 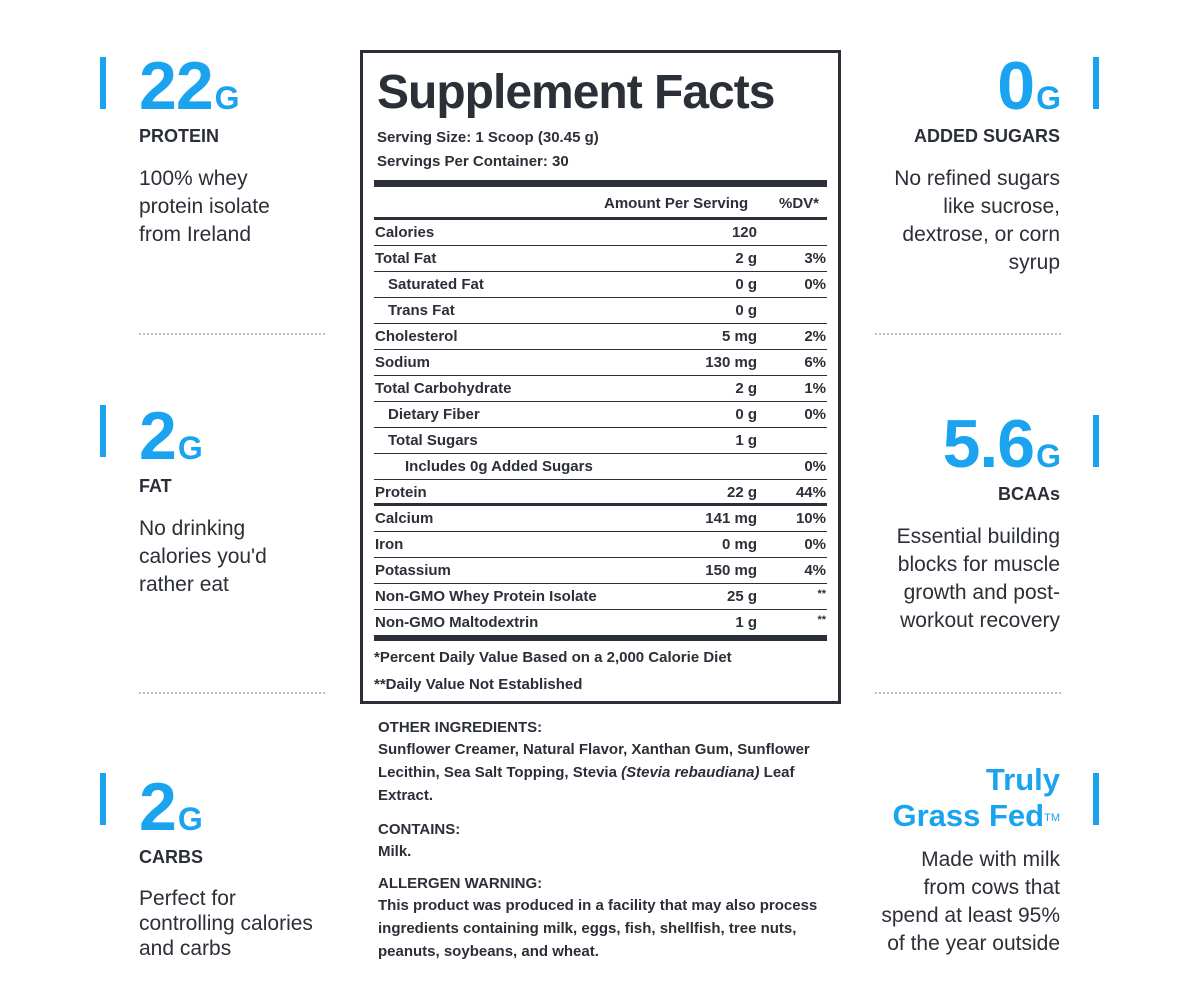 I want to click on nutrient-row: Saturated Fat 0 g 0%, so click(x=600, y=285).